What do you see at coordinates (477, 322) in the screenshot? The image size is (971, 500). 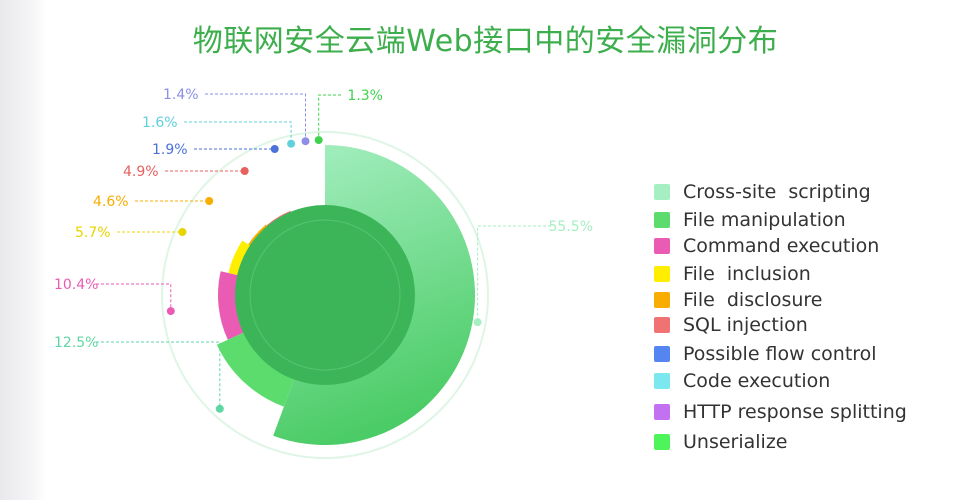 I see `leader-dot-cross-site-scripting` at bounding box center [477, 322].